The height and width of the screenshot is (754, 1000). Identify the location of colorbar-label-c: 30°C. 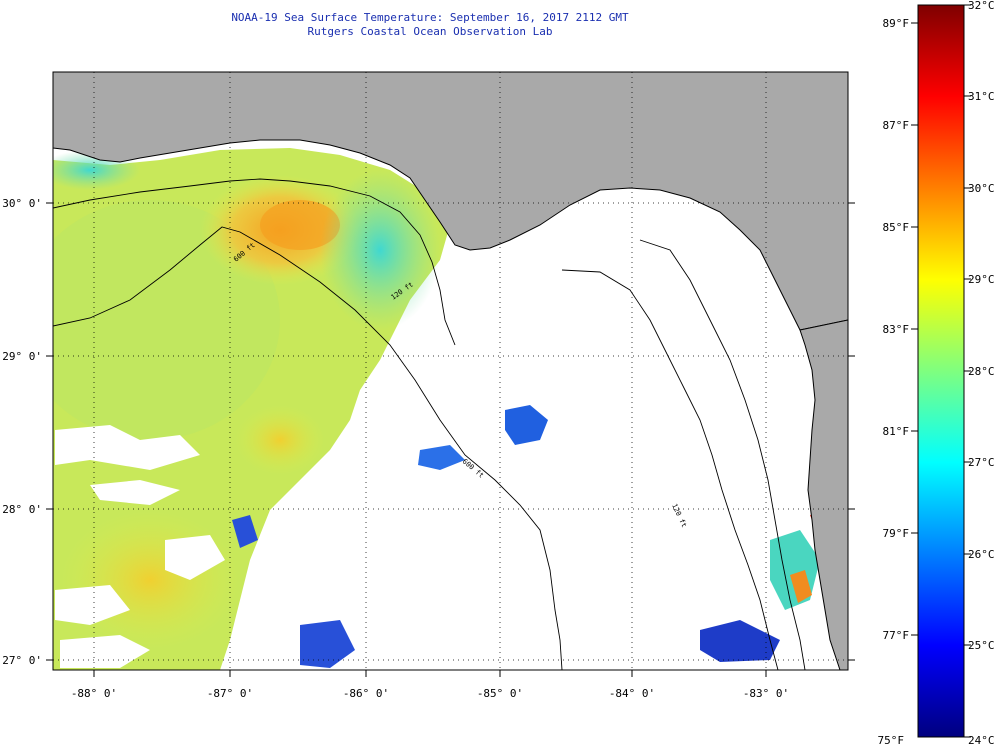
(981, 188).